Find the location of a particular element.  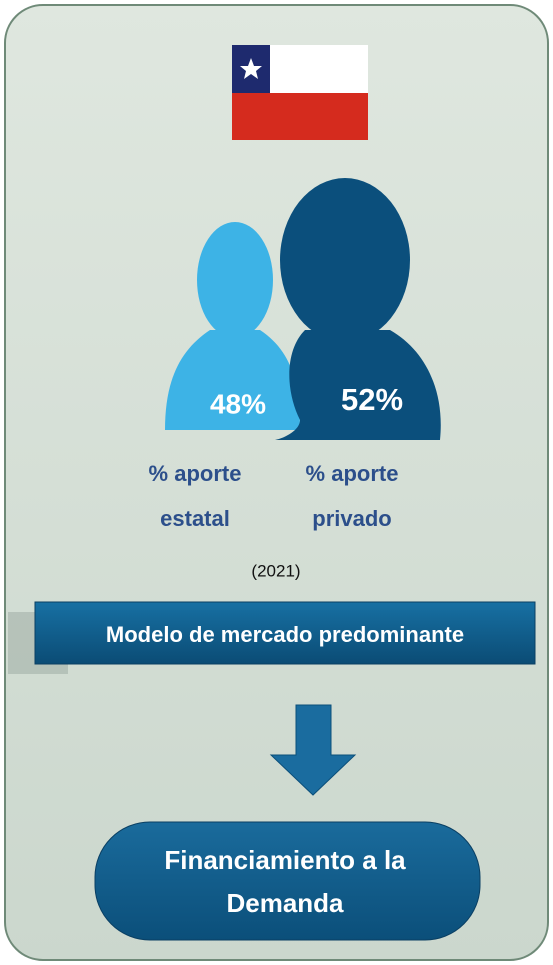

banner is located at coordinates (285, 633).